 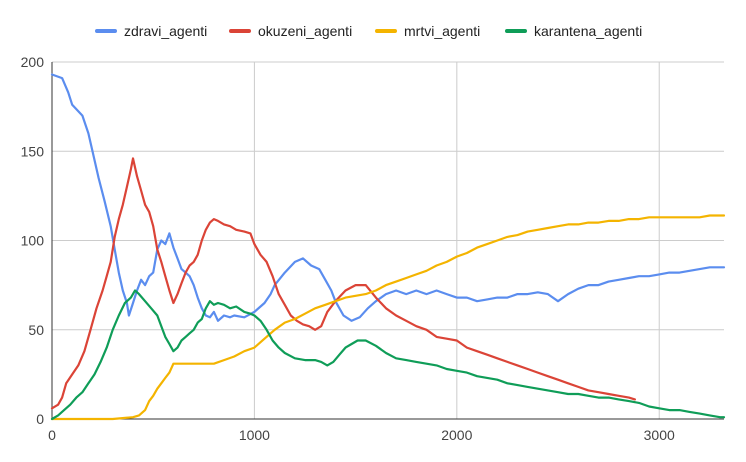 I want to click on x-tick-label: 2000, so click(x=456, y=435).